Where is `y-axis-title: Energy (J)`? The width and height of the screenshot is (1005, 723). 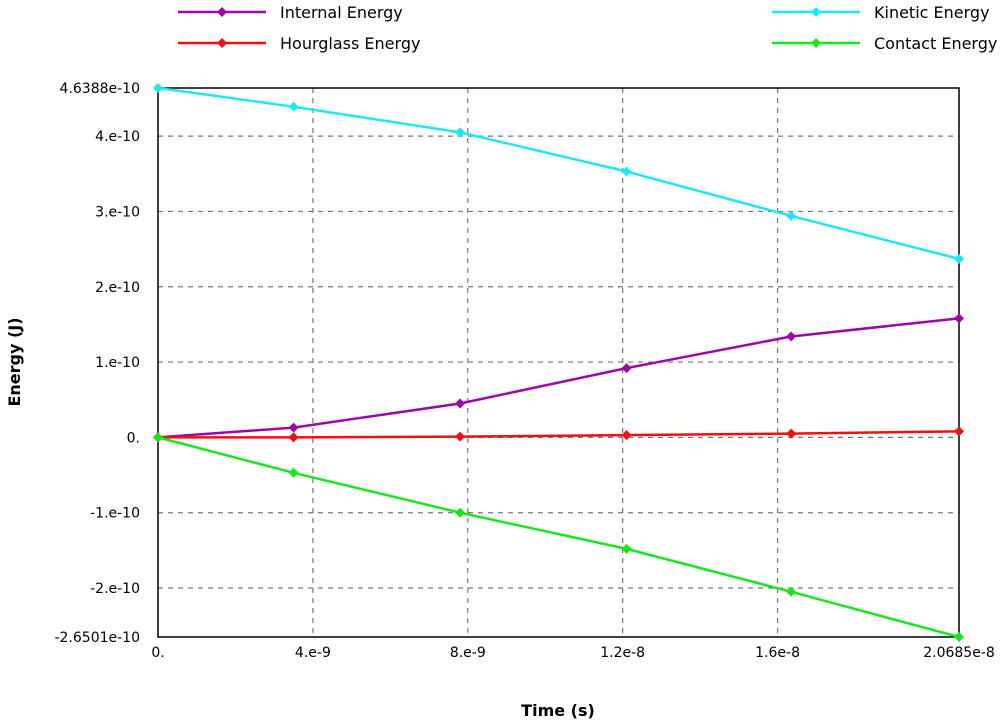
y-axis-title: Energy (J) is located at coordinates (14, 361).